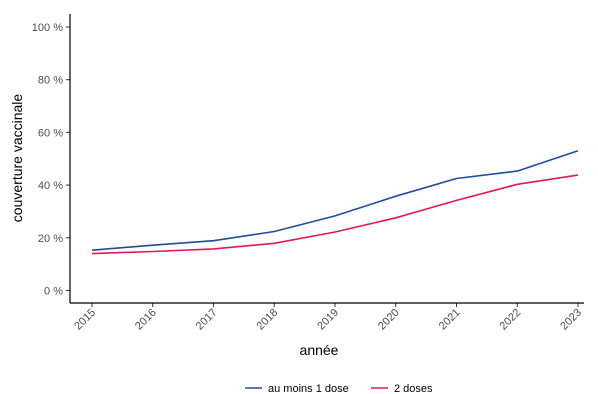 The height and width of the screenshot is (394, 598). Describe the element at coordinates (85, 320) in the screenshot. I see `x-tick-label: 2015` at that location.